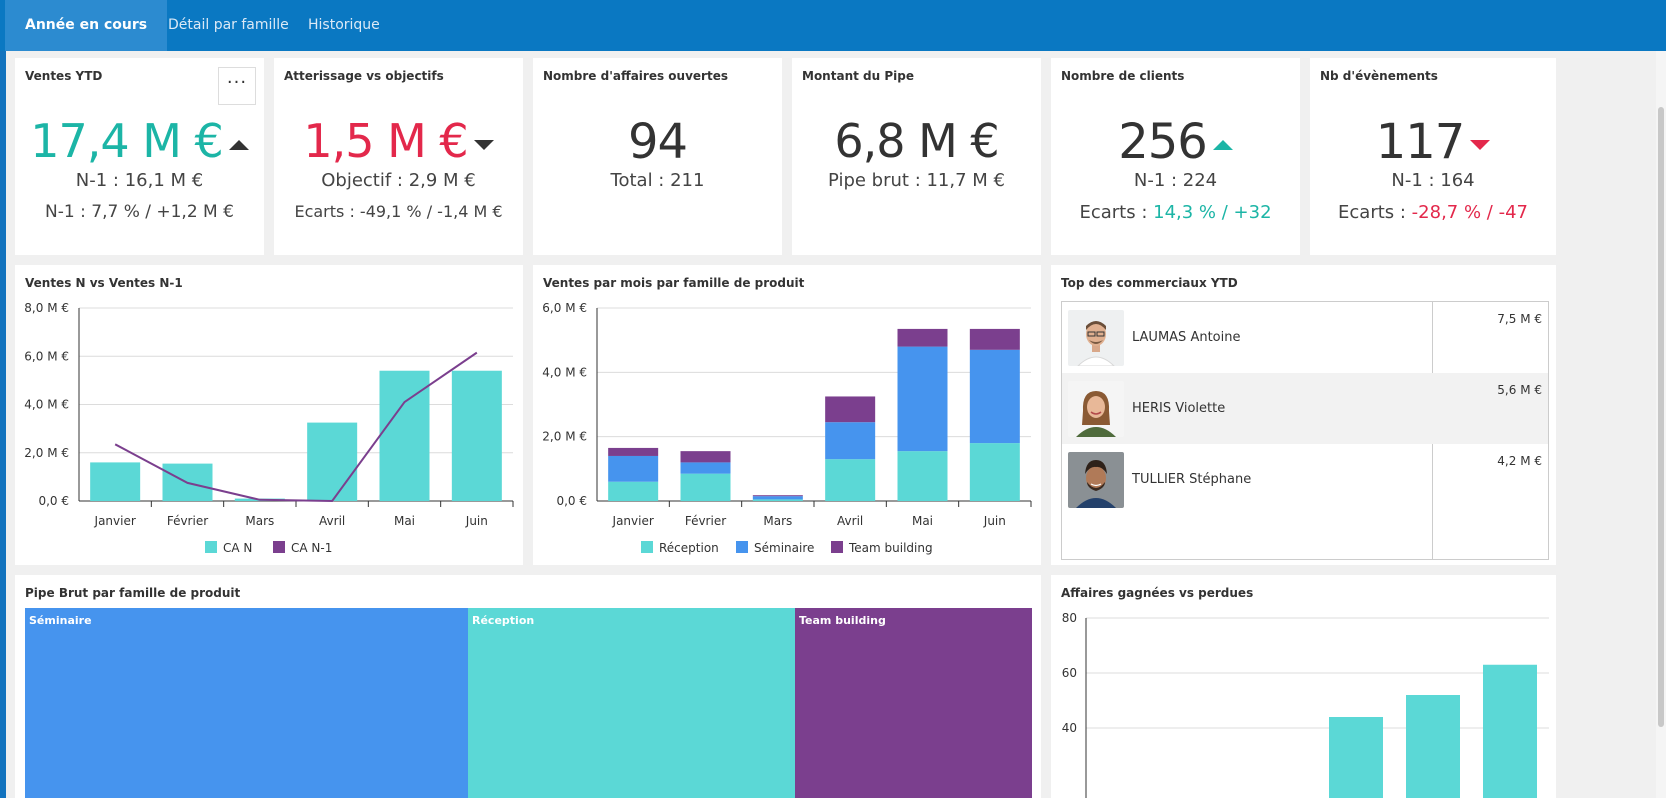  Describe the element at coordinates (127, 141) in the screenshot. I see `kpi-value-text: 17,4 M €` at that location.